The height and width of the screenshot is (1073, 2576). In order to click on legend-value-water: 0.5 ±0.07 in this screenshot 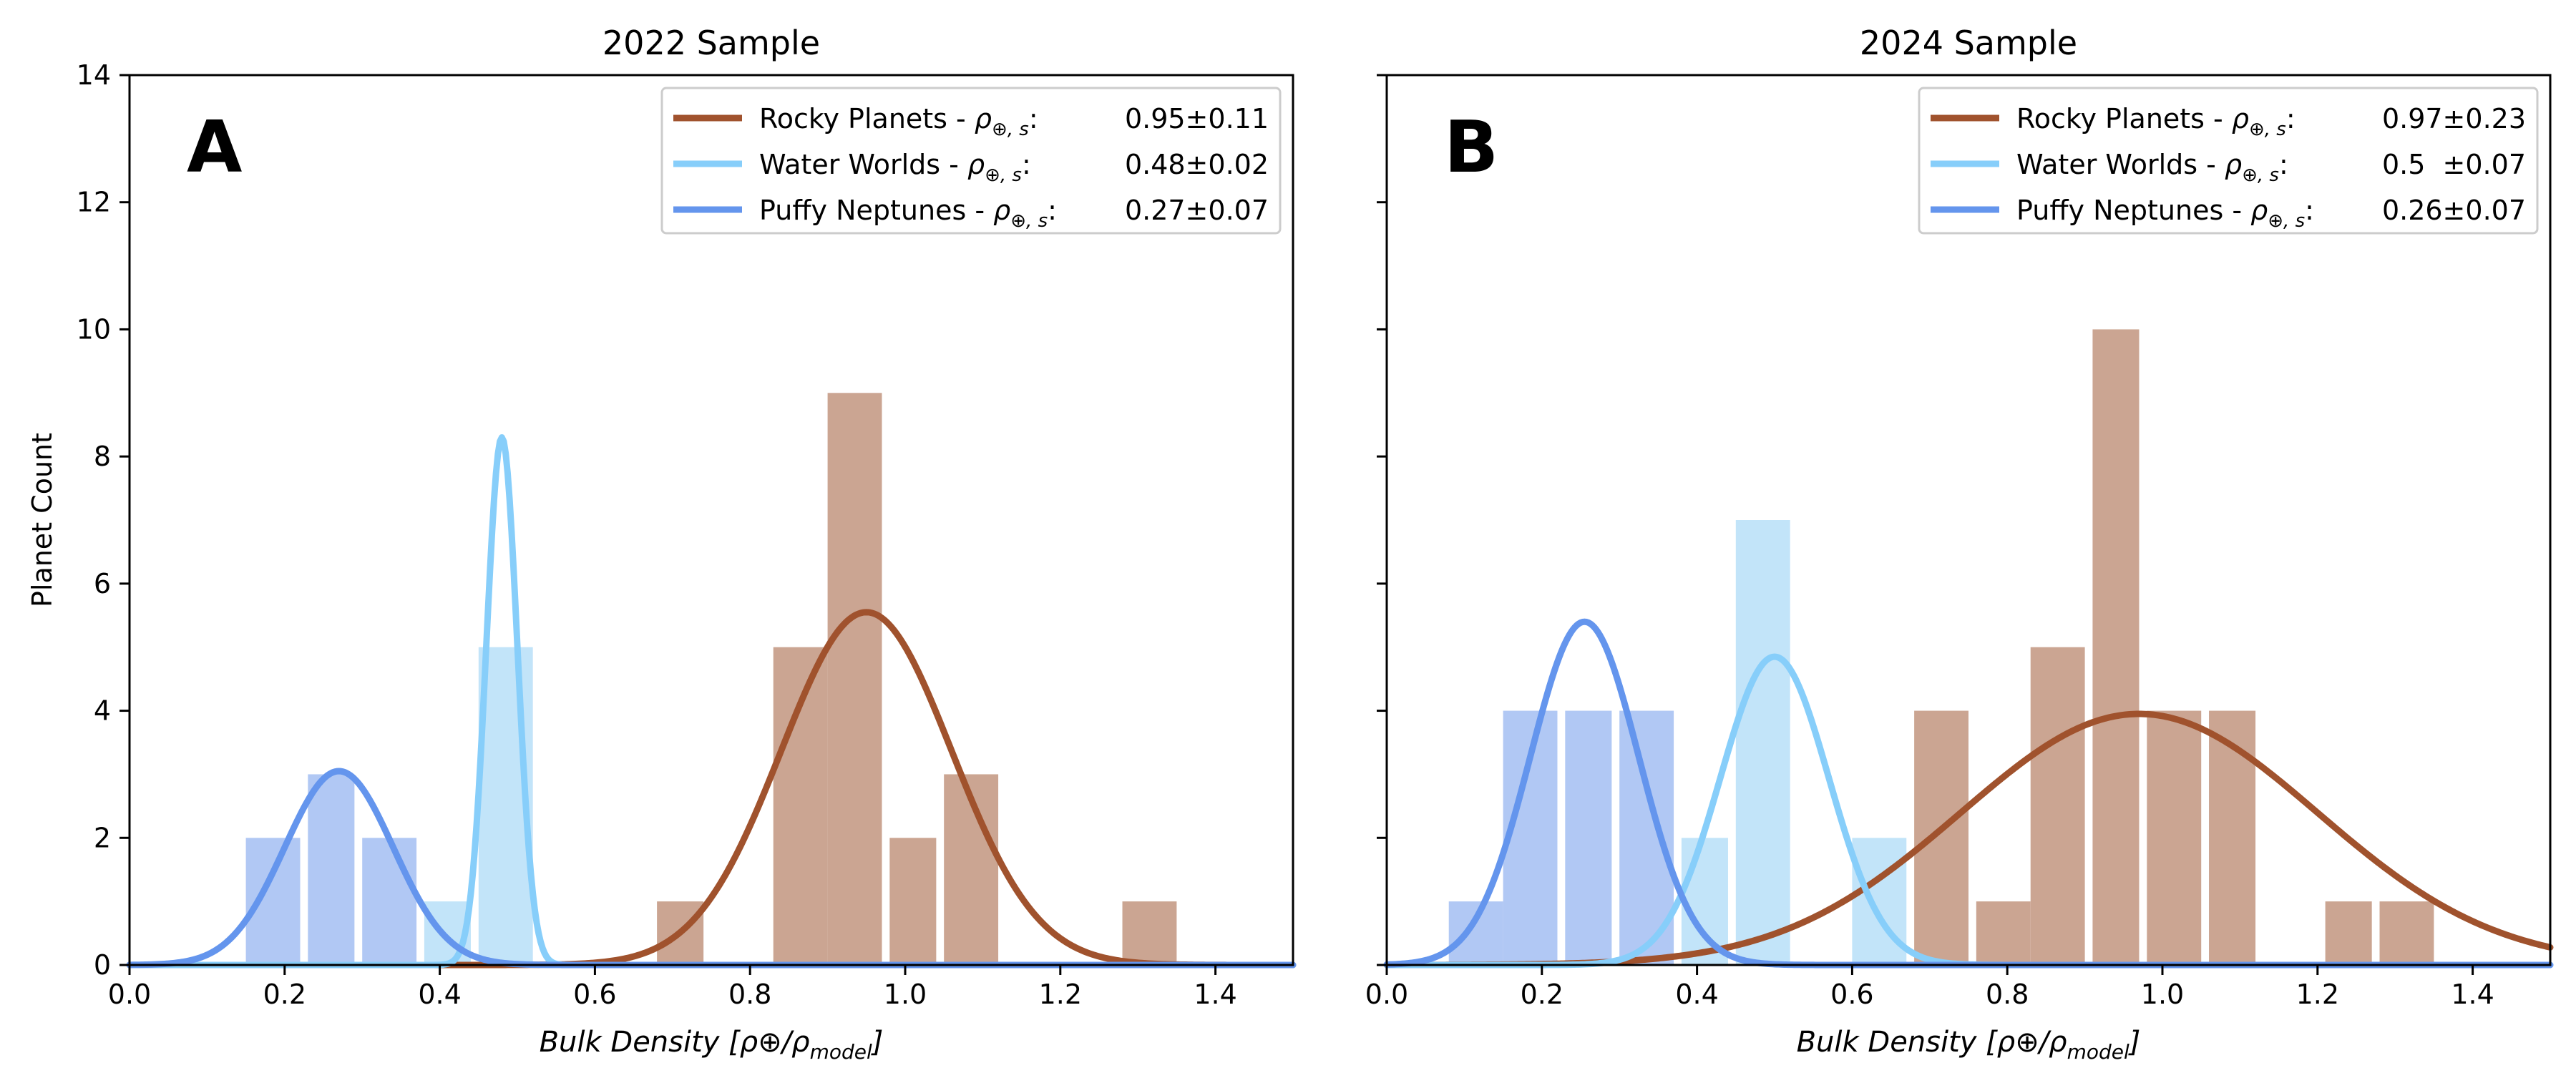, I will do `click(2454, 164)`.